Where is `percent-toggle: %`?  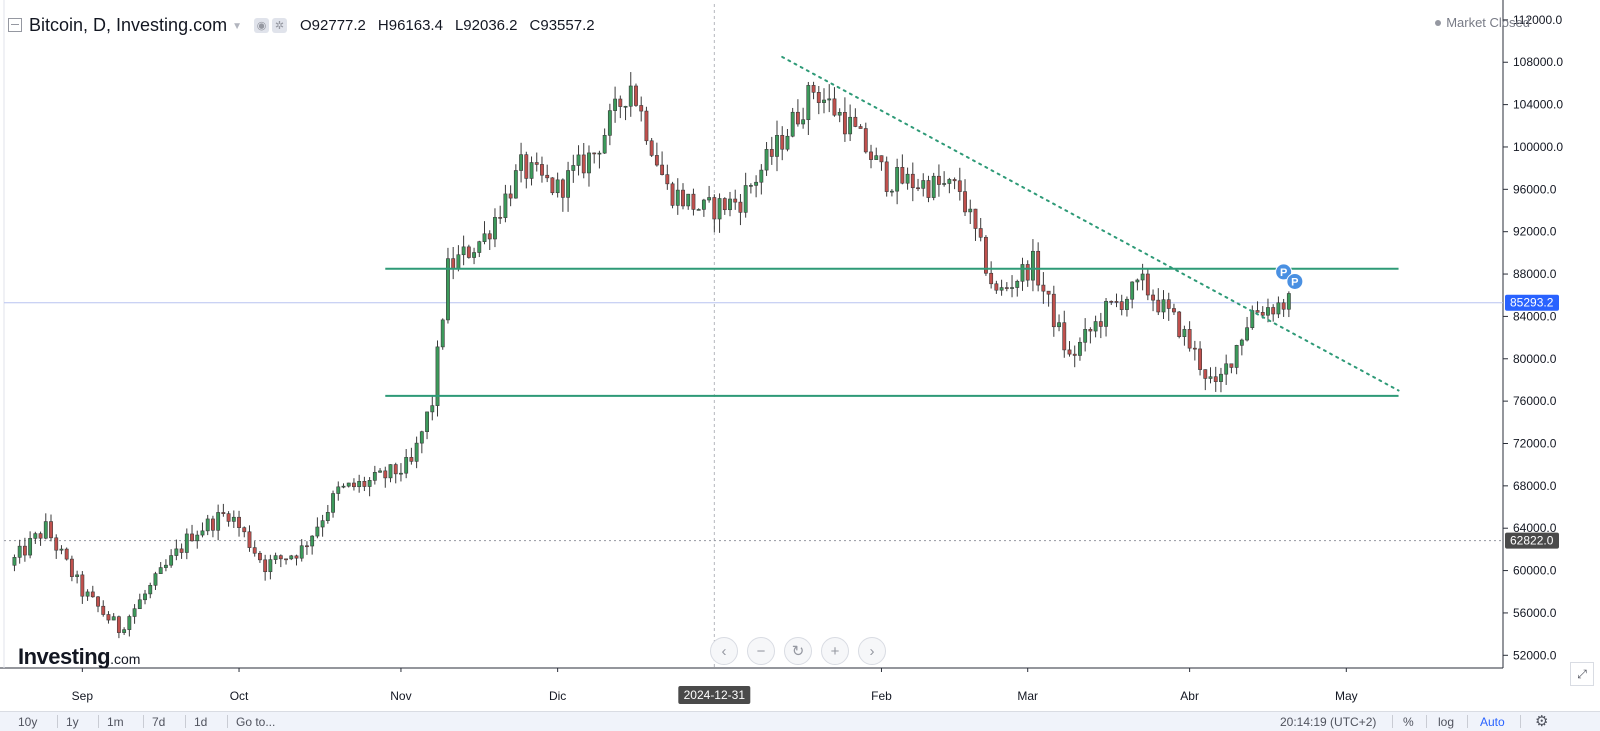 percent-toggle: % is located at coordinates (1408, 722).